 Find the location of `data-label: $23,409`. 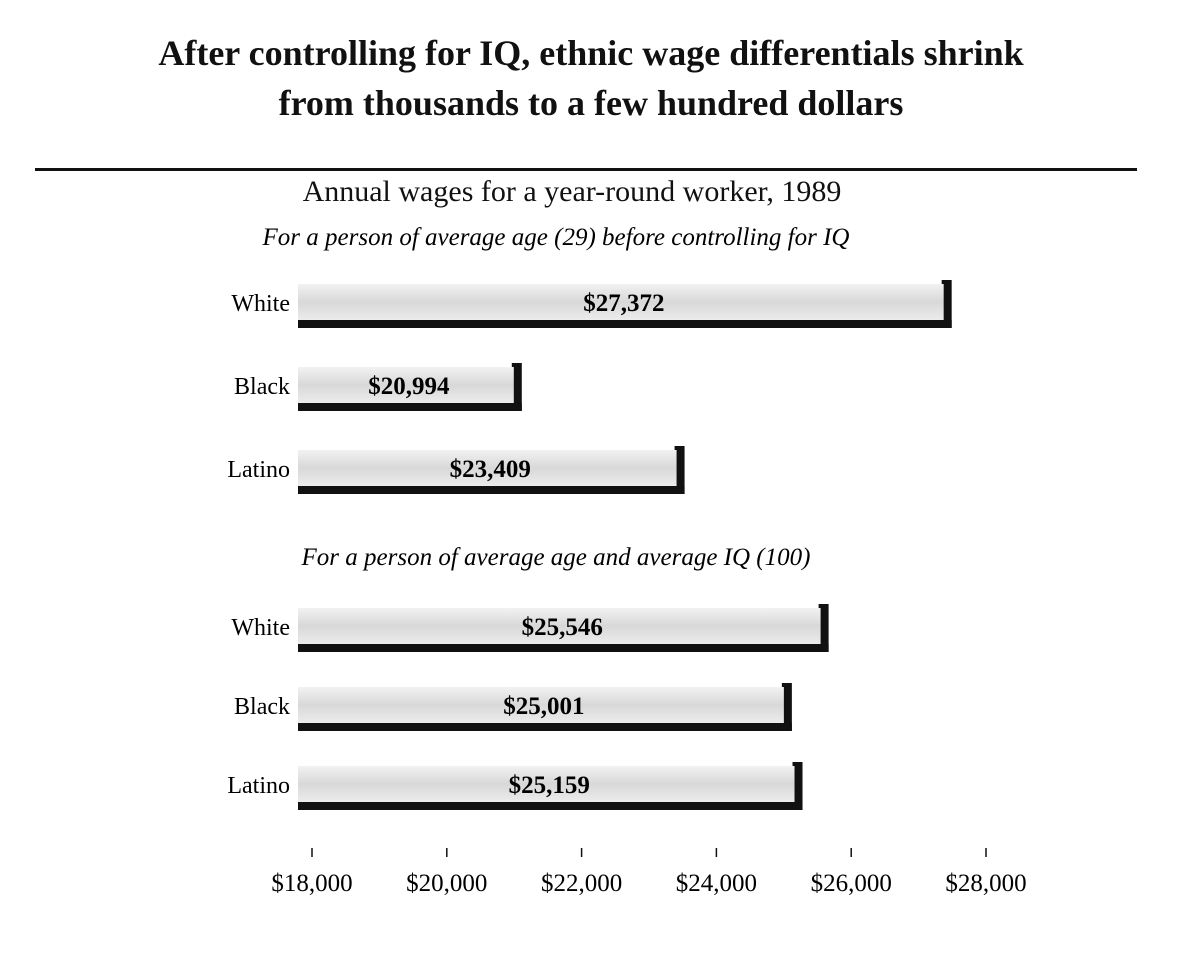

data-label: $23,409 is located at coordinates (490, 469).